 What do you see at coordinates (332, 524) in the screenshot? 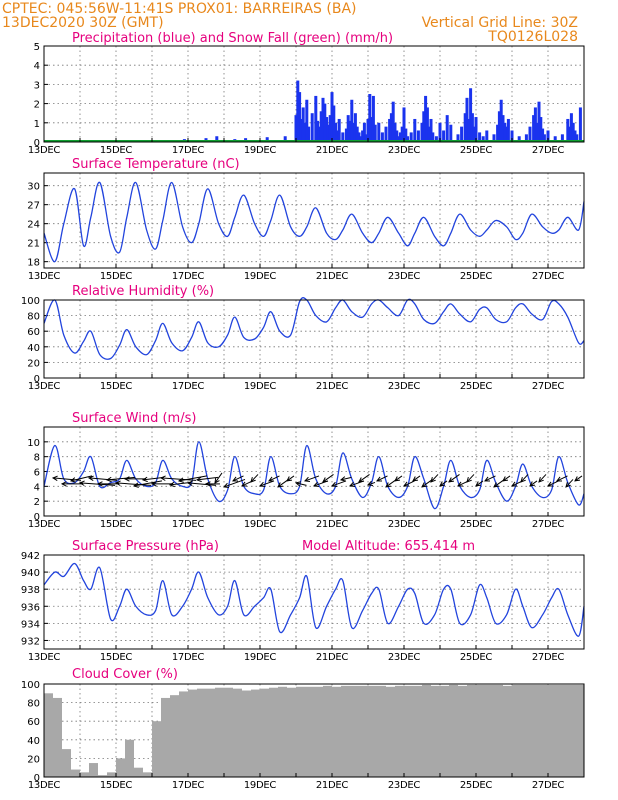
I see `wind-xtick-label: 21DEC` at bounding box center [332, 524].